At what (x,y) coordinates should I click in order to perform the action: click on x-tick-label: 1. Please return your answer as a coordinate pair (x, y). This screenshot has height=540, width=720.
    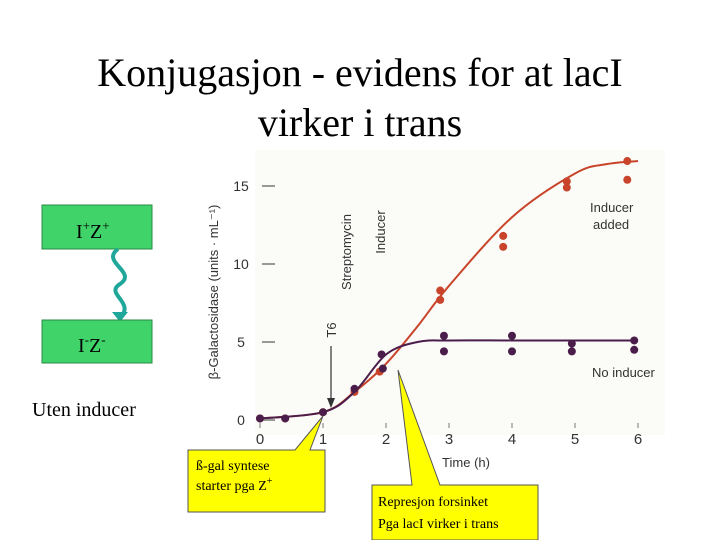
    Looking at the image, I should click on (323, 439).